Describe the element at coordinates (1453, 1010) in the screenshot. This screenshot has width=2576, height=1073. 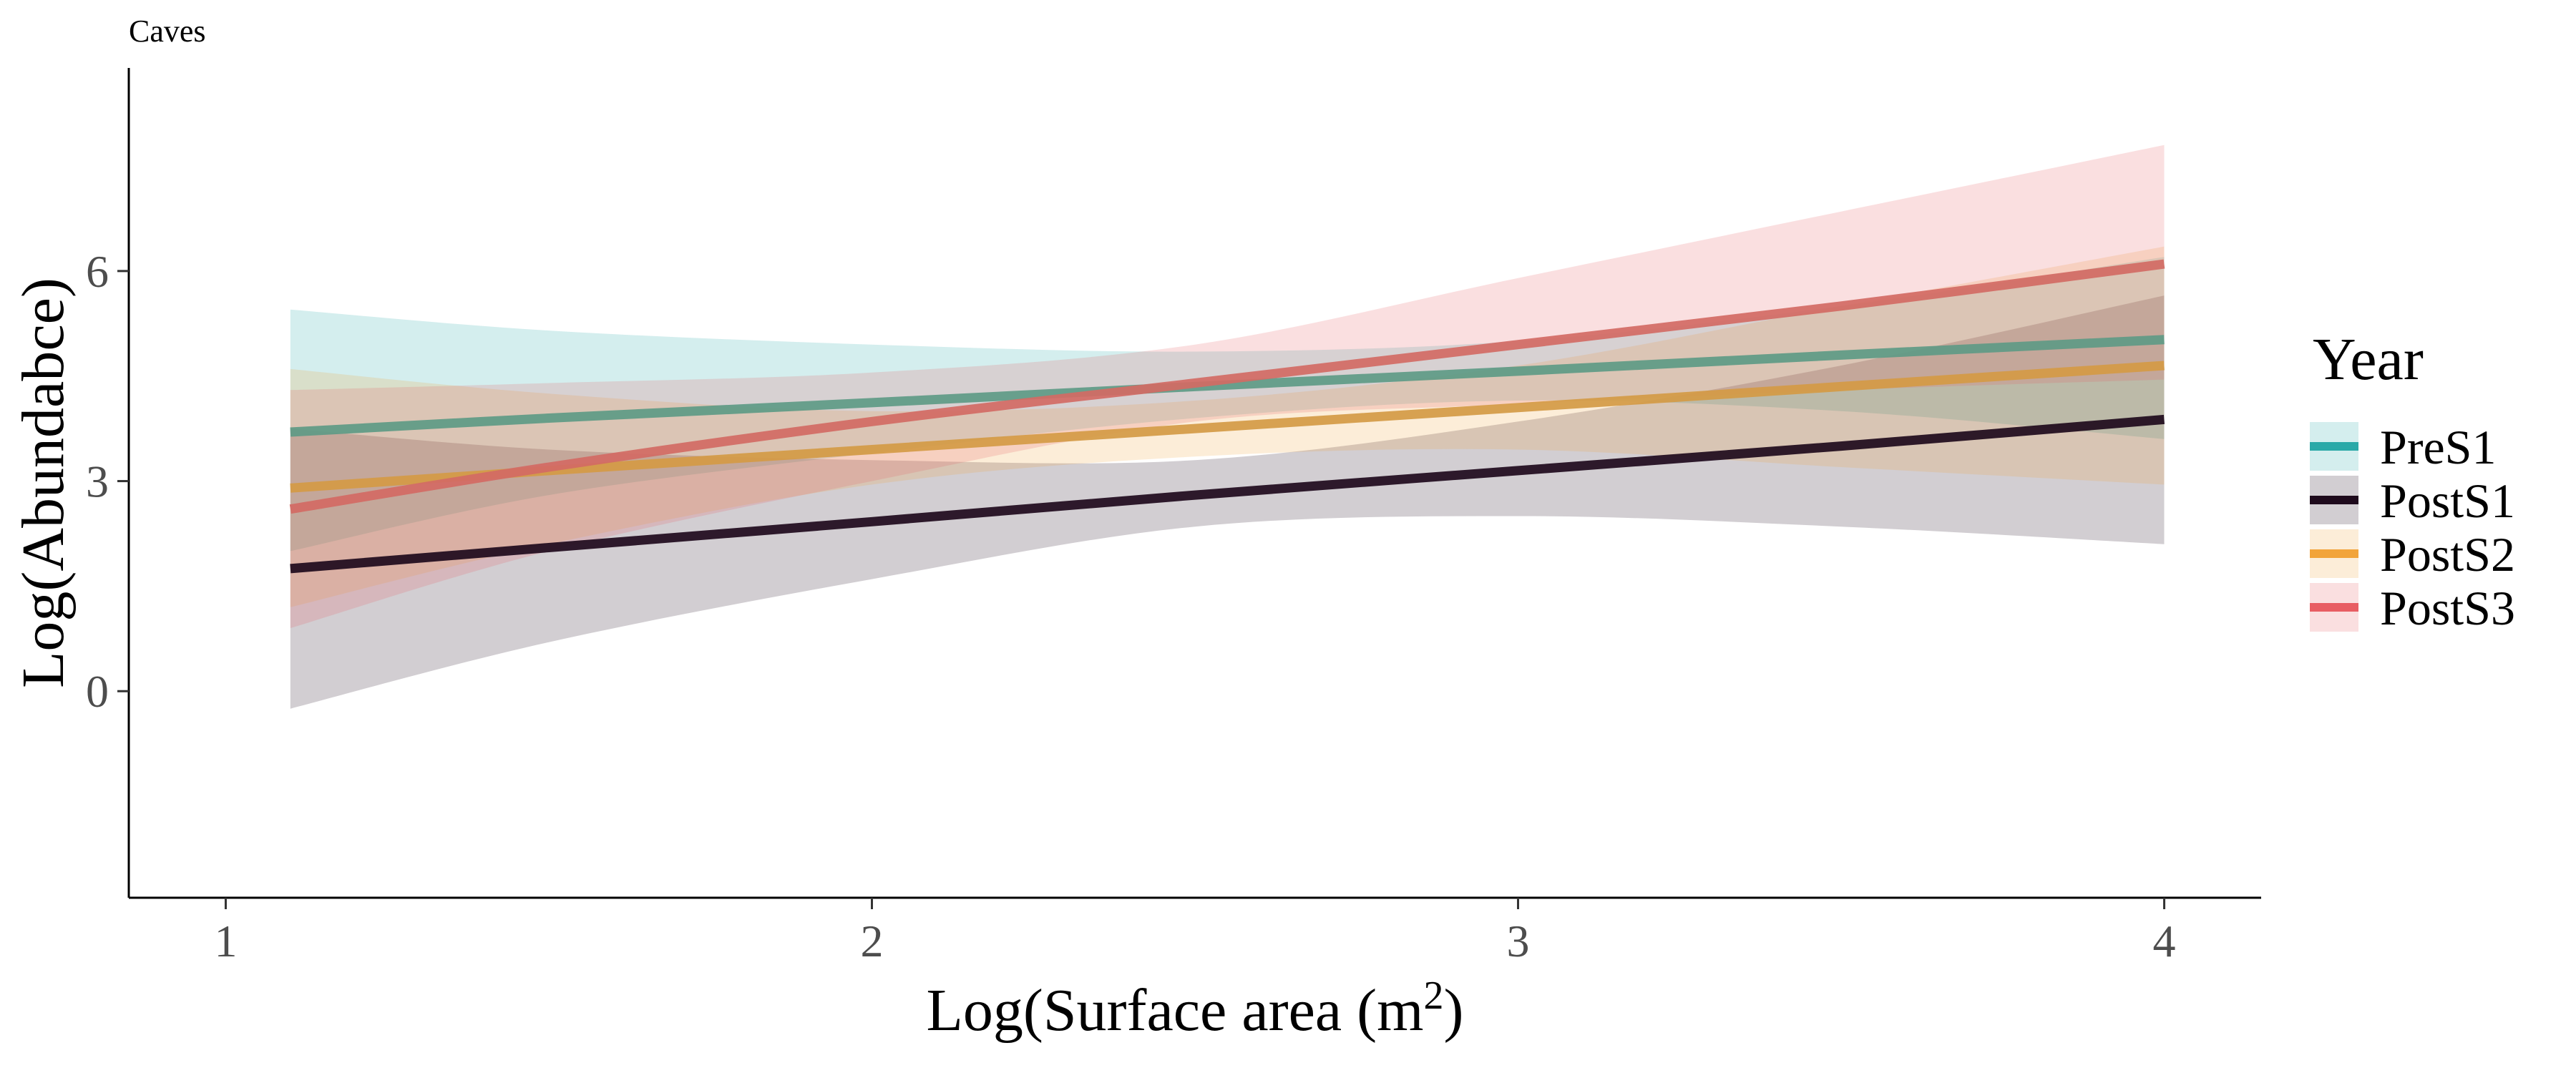
I see `x-axis-title-suffix: )` at that location.